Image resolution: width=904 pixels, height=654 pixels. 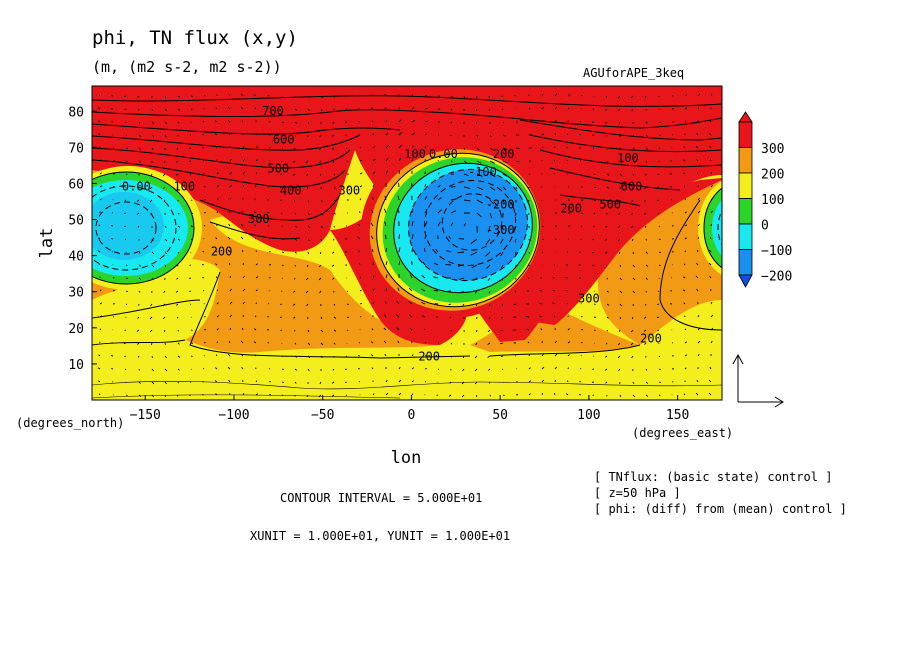 I want to click on colorbar-label: 200, so click(x=772, y=174).